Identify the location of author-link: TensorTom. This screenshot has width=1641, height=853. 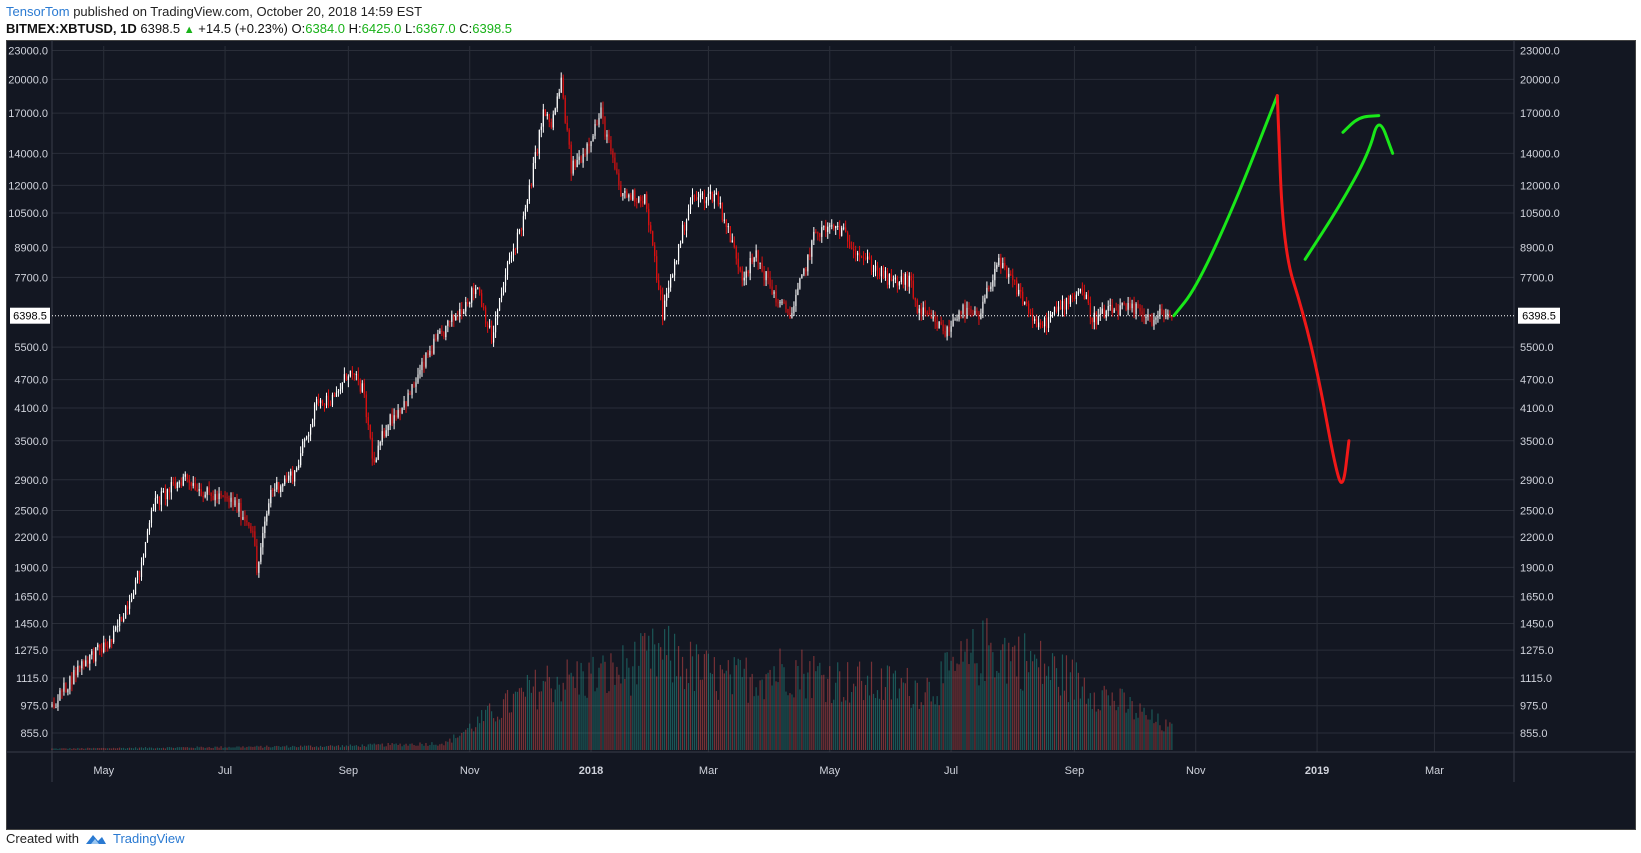
(38, 11).